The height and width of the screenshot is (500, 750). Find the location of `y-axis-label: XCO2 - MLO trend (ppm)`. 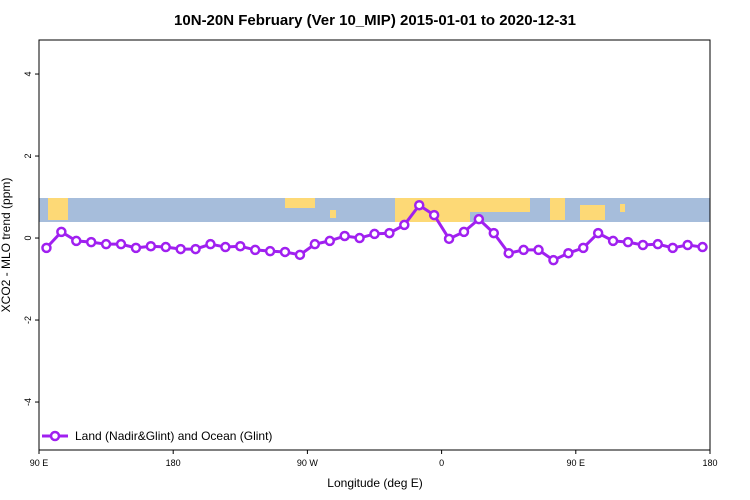

y-axis-label: XCO2 - MLO trend (ppm) is located at coordinates (6, 245).